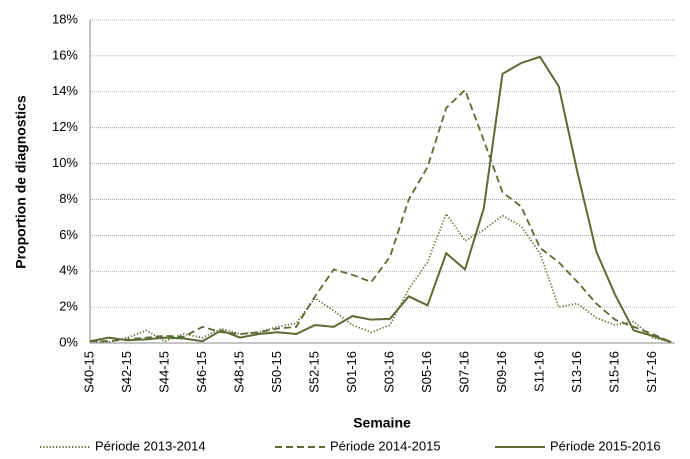  Describe the element at coordinates (65, 18) in the screenshot. I see `y-tick-label: 18%` at that location.